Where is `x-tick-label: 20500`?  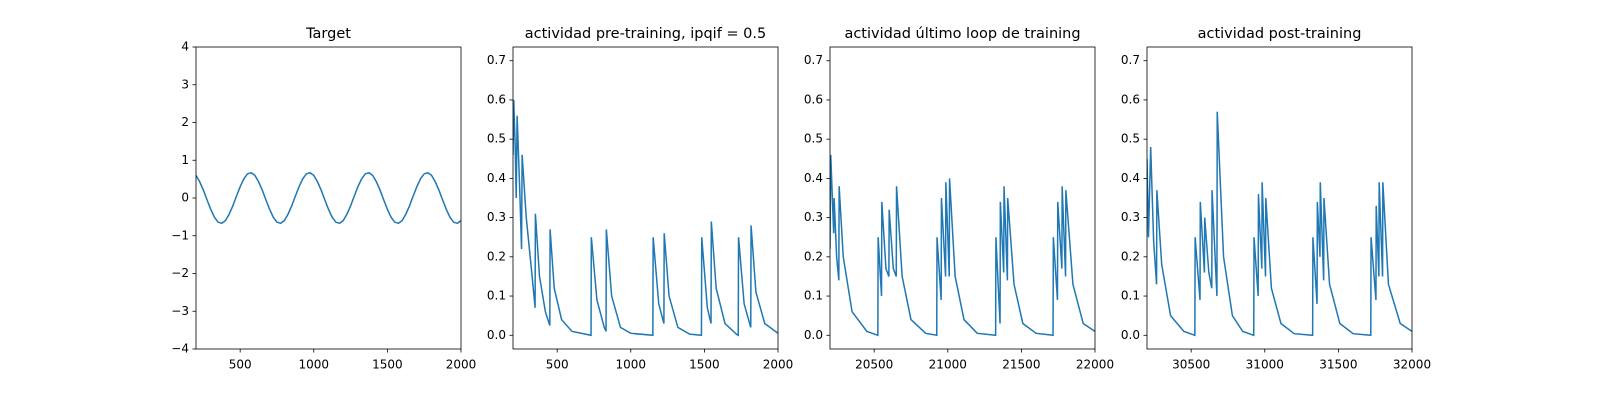
x-tick-label: 20500 is located at coordinates (874, 365).